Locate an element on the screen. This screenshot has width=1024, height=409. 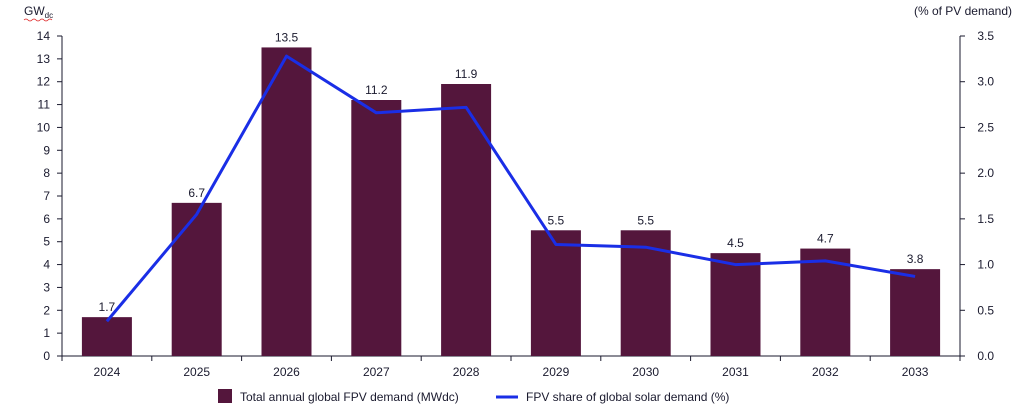
left-tick-label: 11 is located at coordinates (44, 105).